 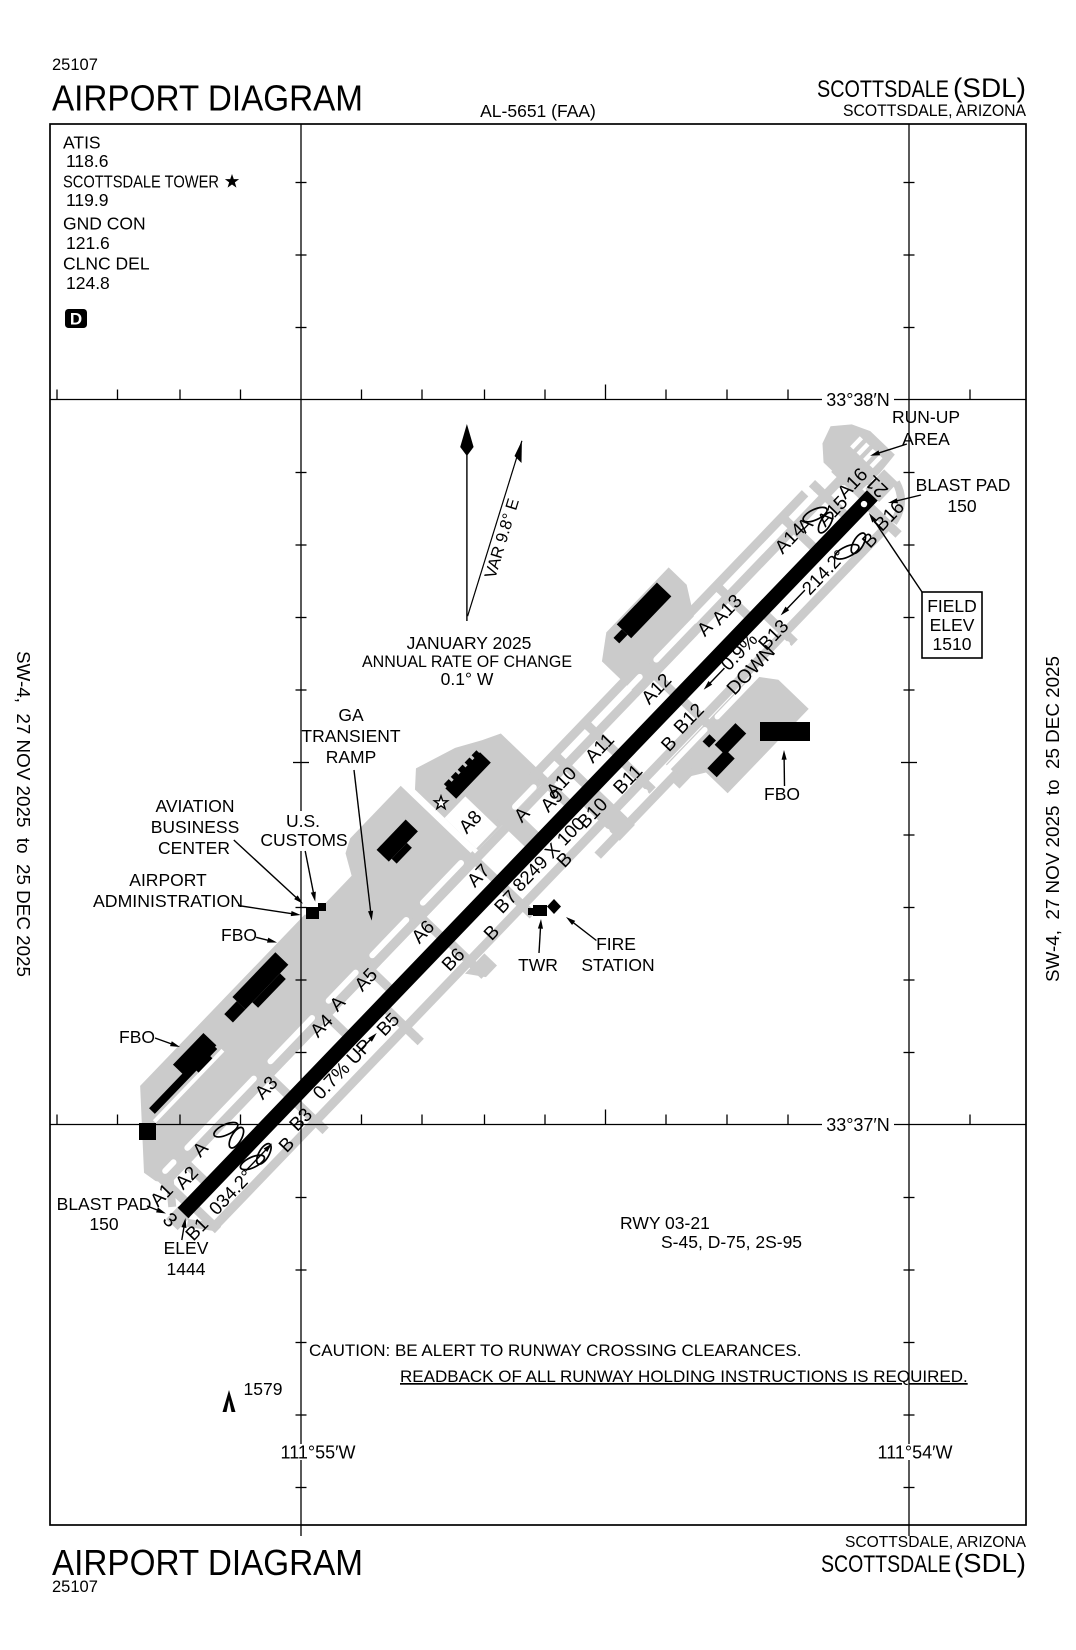 I want to click on svg-text: D, so click(x=76, y=319).